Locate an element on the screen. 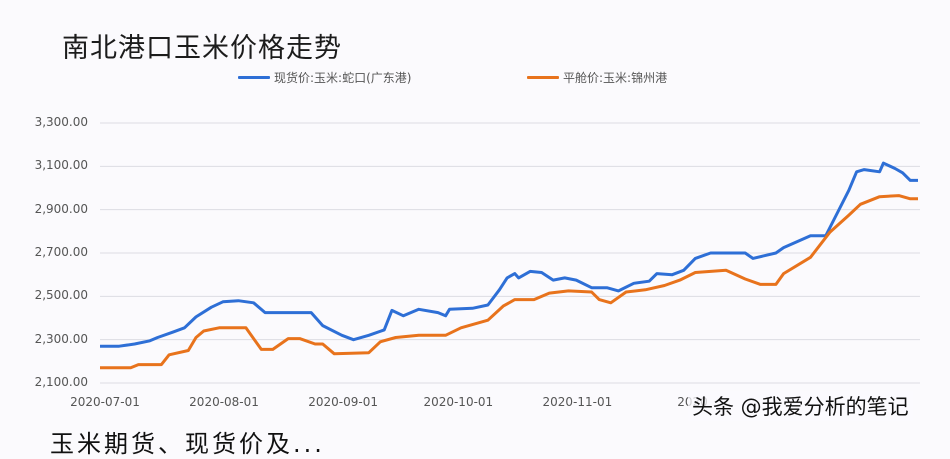  x-tick-label: 2020-11-01 is located at coordinates (577, 402).